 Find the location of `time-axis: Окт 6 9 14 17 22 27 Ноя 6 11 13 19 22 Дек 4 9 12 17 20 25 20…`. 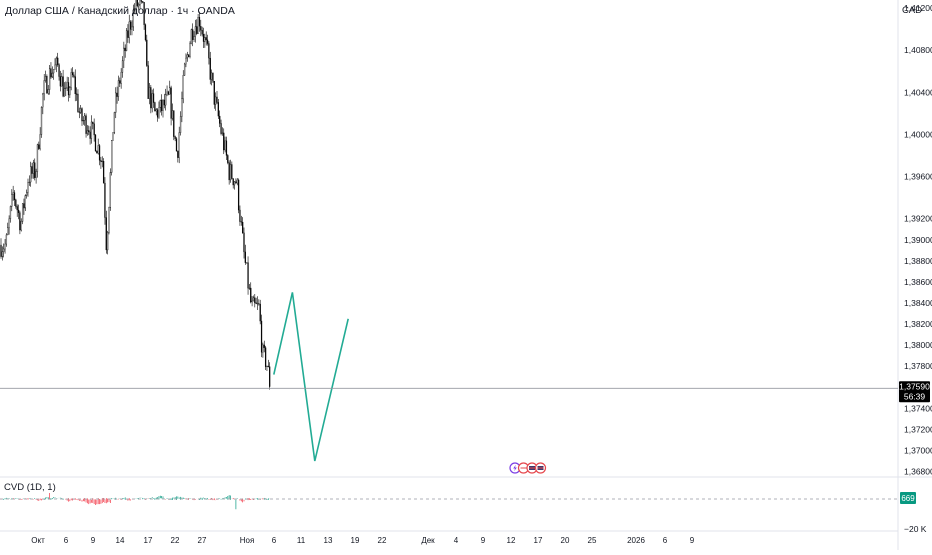

time-axis: Окт 6 9 14 17 22 27 Ноя 6 11 13 19 22 Дек 4 9 12 17 20 25 20… is located at coordinates (363, 540).